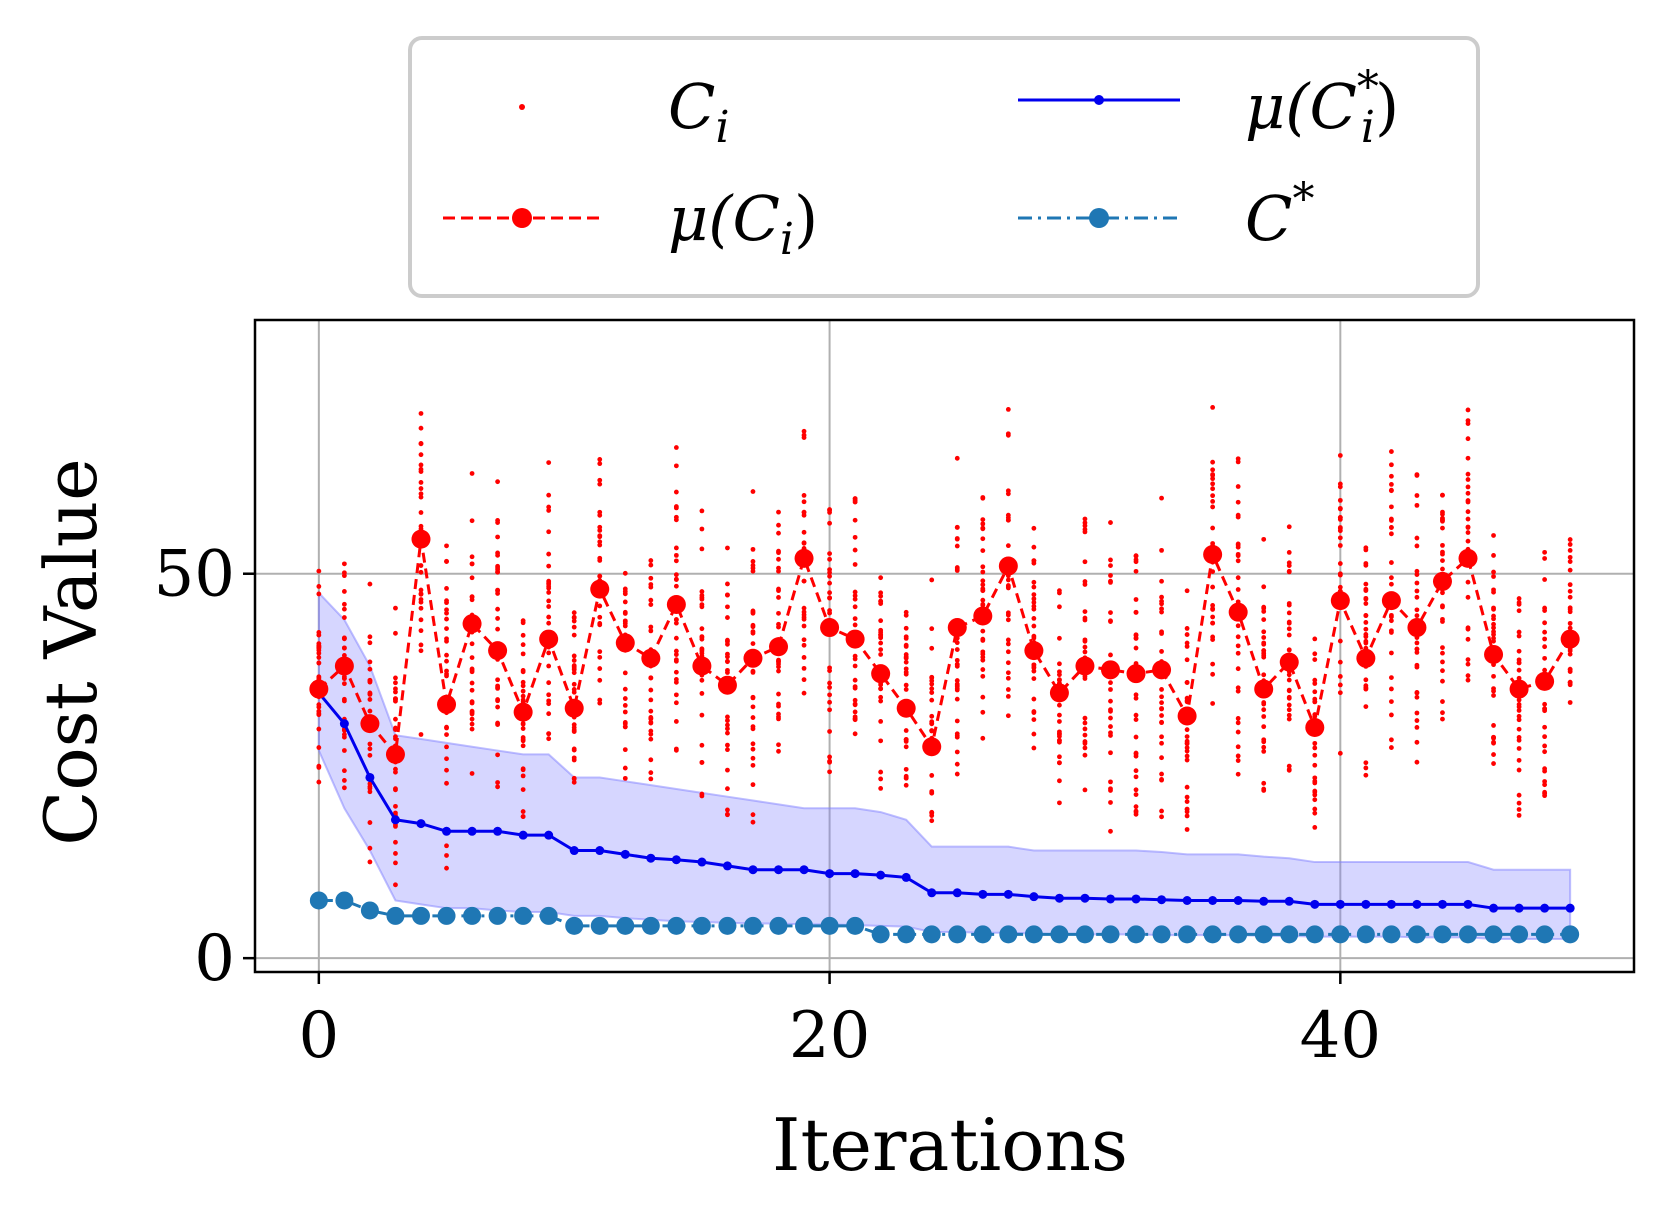 The image size is (1663, 1223). I want to click on legend-mu-label: μ(Ci), so click(743, 223).